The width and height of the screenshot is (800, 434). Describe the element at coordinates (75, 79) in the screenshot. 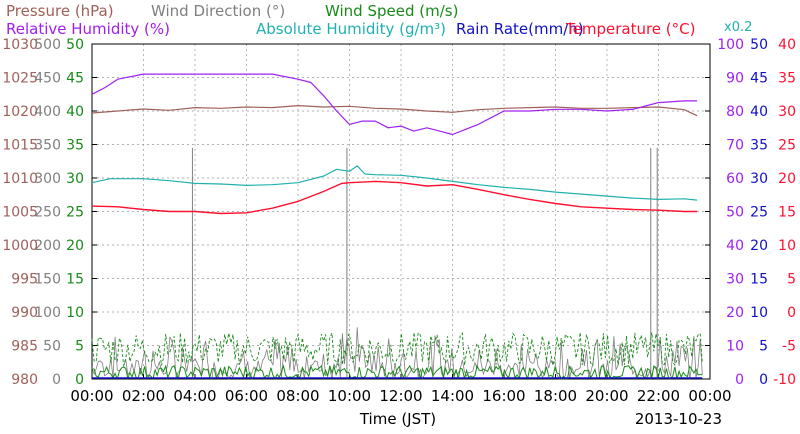

I see `wind_speed-tick-label: 45` at that location.